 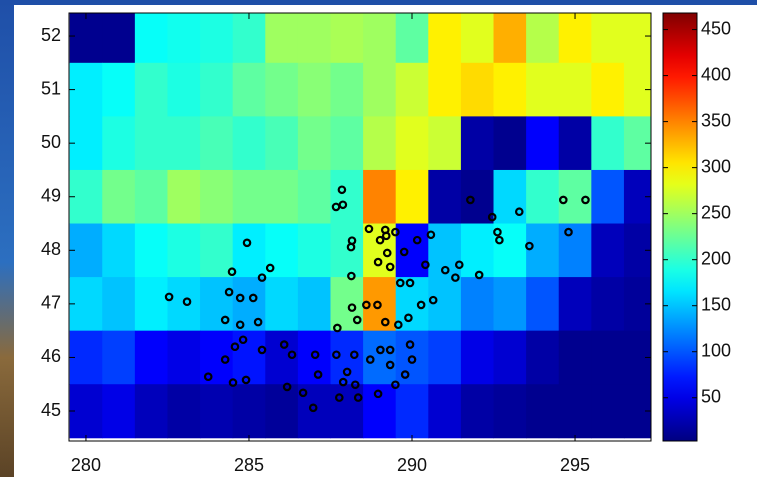 What do you see at coordinates (51, 35) in the screenshot?
I see `y-tick-label: 52` at bounding box center [51, 35].